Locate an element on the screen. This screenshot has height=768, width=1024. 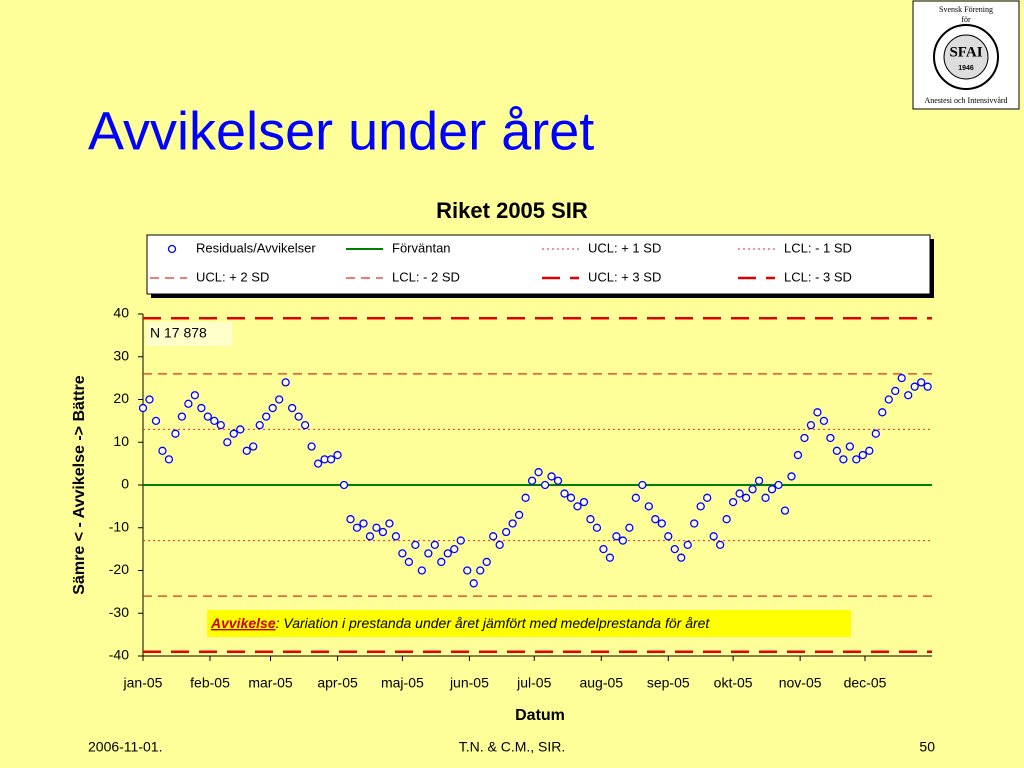
y-tick-label: 30 is located at coordinates (121, 355).